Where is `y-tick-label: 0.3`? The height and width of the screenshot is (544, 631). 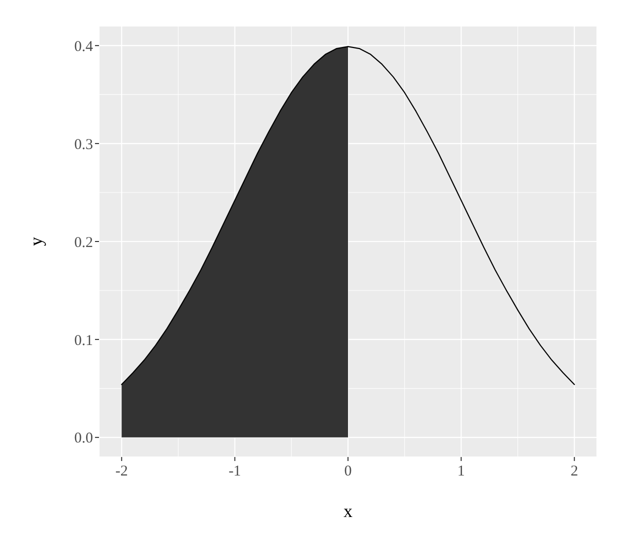 y-tick-label: 0.3 is located at coordinates (83, 144).